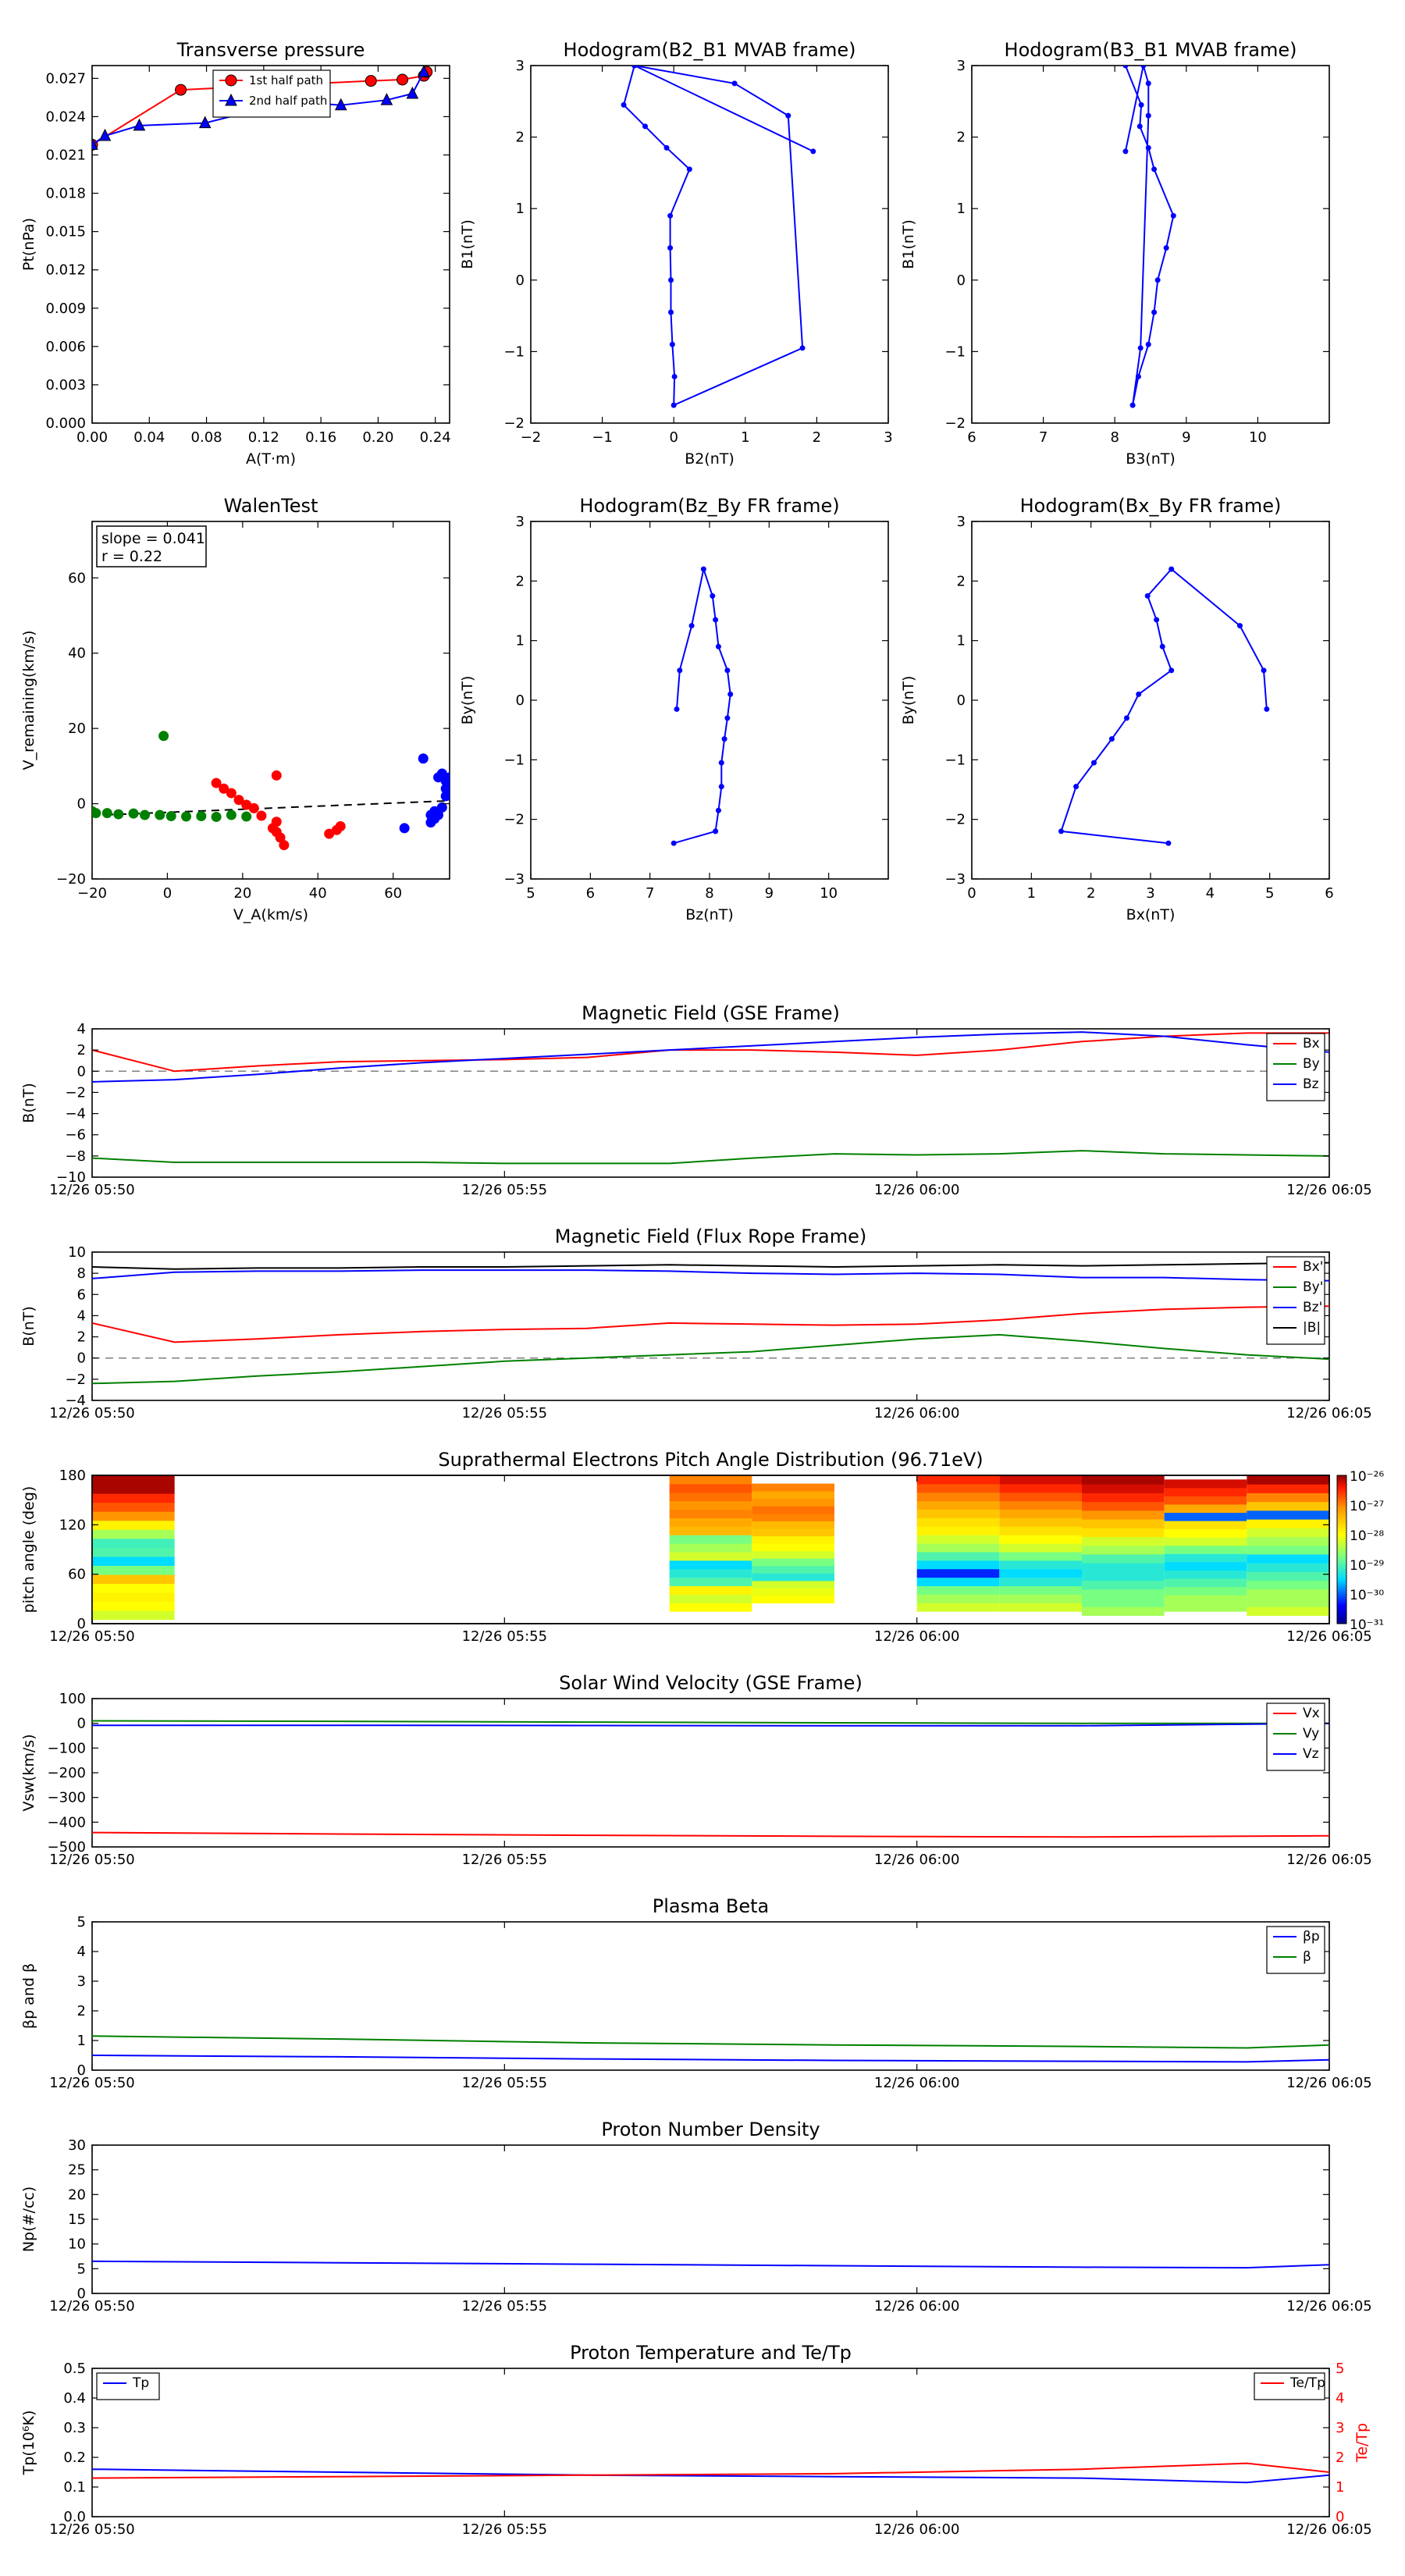  I want to click on x-axis-label: V_A(km/s), so click(270, 914).